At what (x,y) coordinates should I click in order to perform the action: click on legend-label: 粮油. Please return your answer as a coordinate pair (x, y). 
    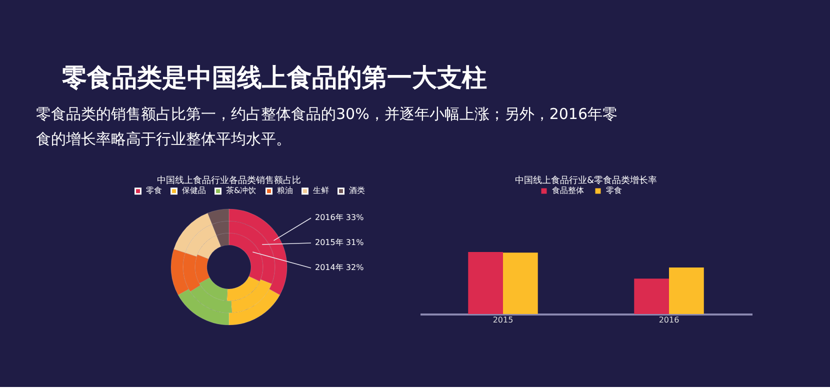
    Looking at the image, I should click on (285, 191).